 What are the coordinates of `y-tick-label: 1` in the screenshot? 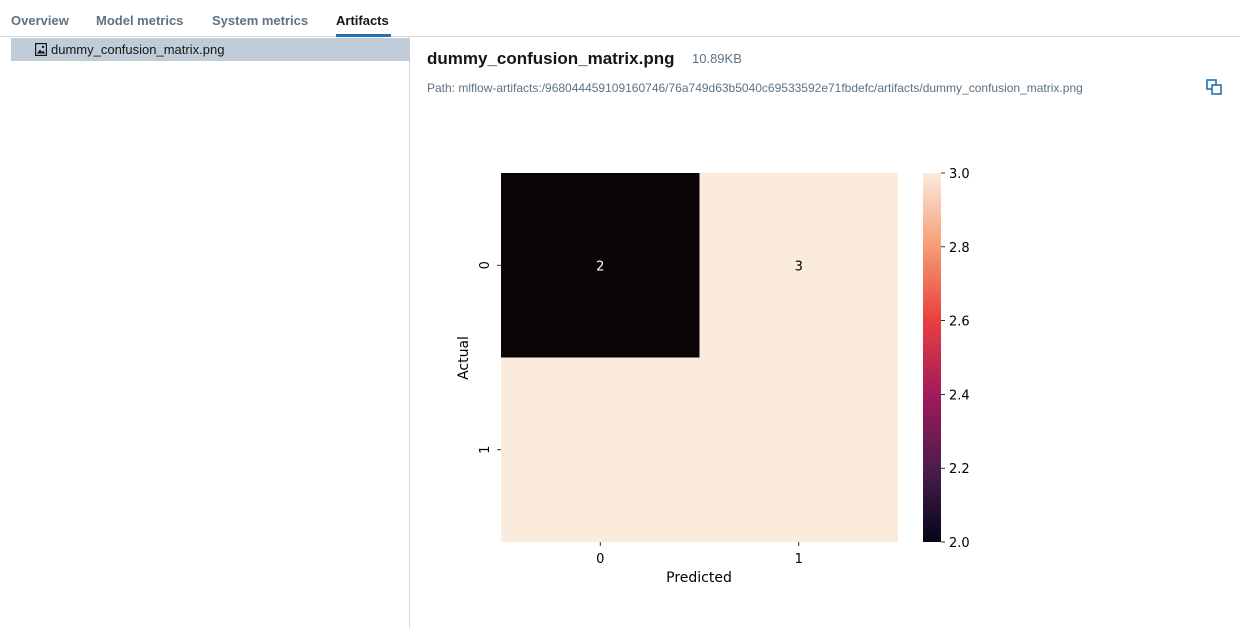 It's located at (485, 450).